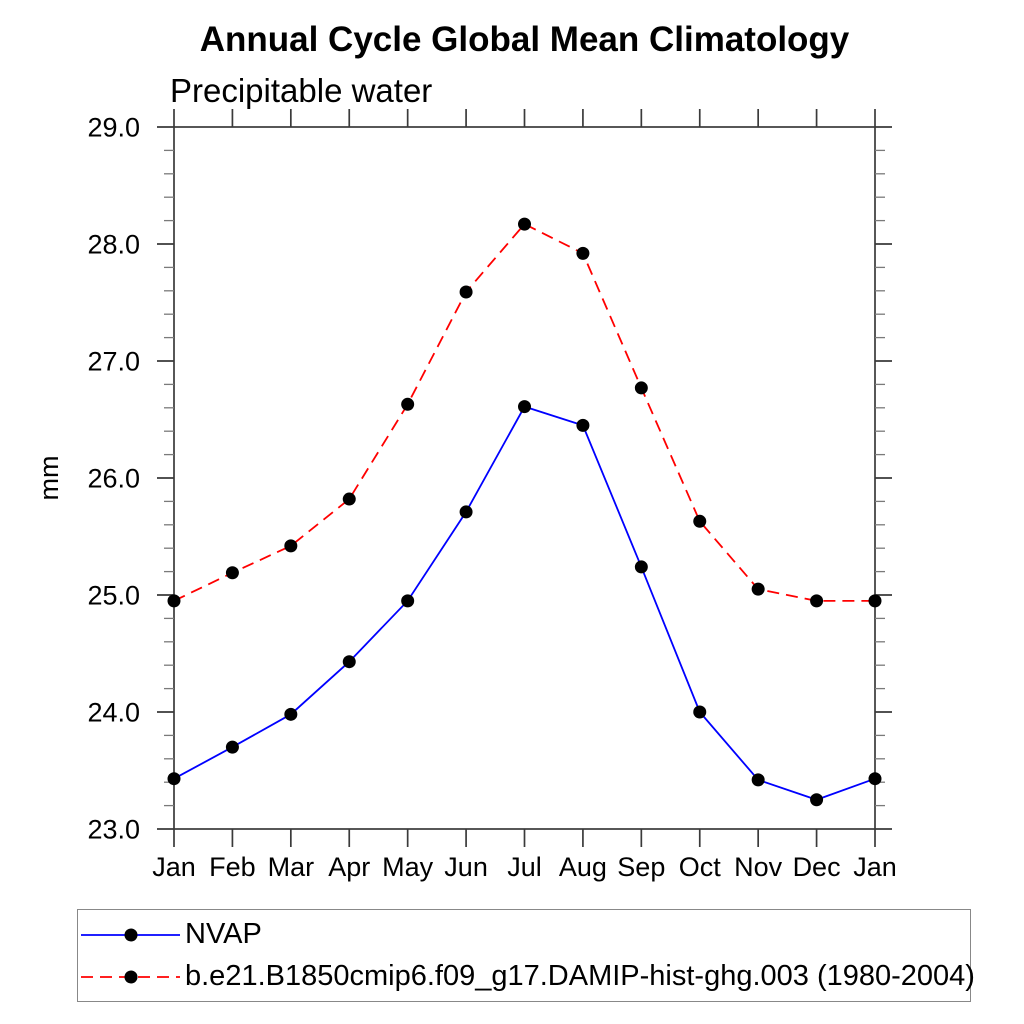 This screenshot has width=1024, height=1024. What do you see at coordinates (641, 867) in the screenshot?
I see `x-tick-label: Sep` at bounding box center [641, 867].